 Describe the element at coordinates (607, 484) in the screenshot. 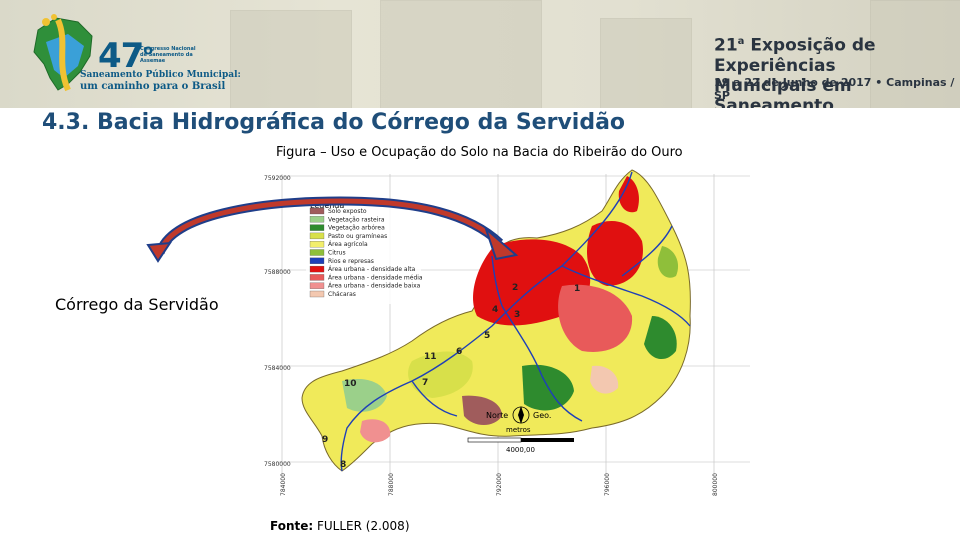

I see `x-tick-label: 796000` at that location.